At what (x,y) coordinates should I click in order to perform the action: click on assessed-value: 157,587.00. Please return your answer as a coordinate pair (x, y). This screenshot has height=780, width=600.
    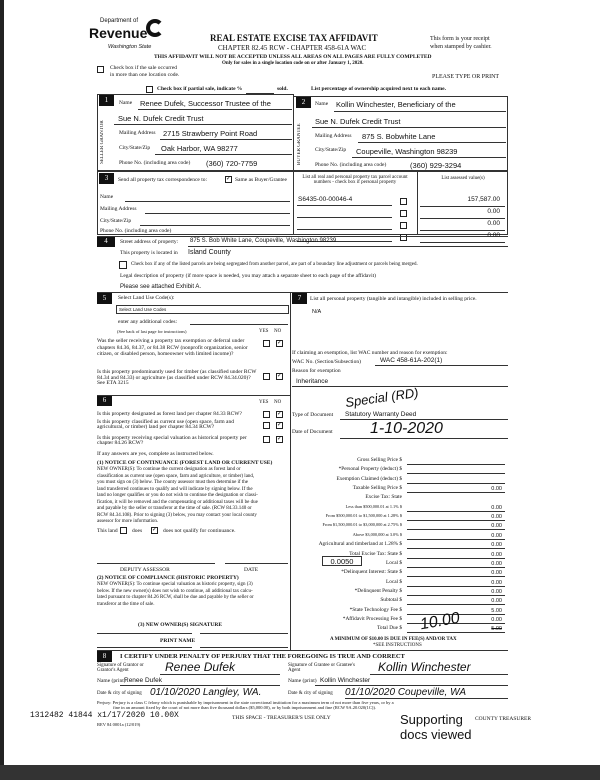
    Looking at the image, I should click on (483, 199).